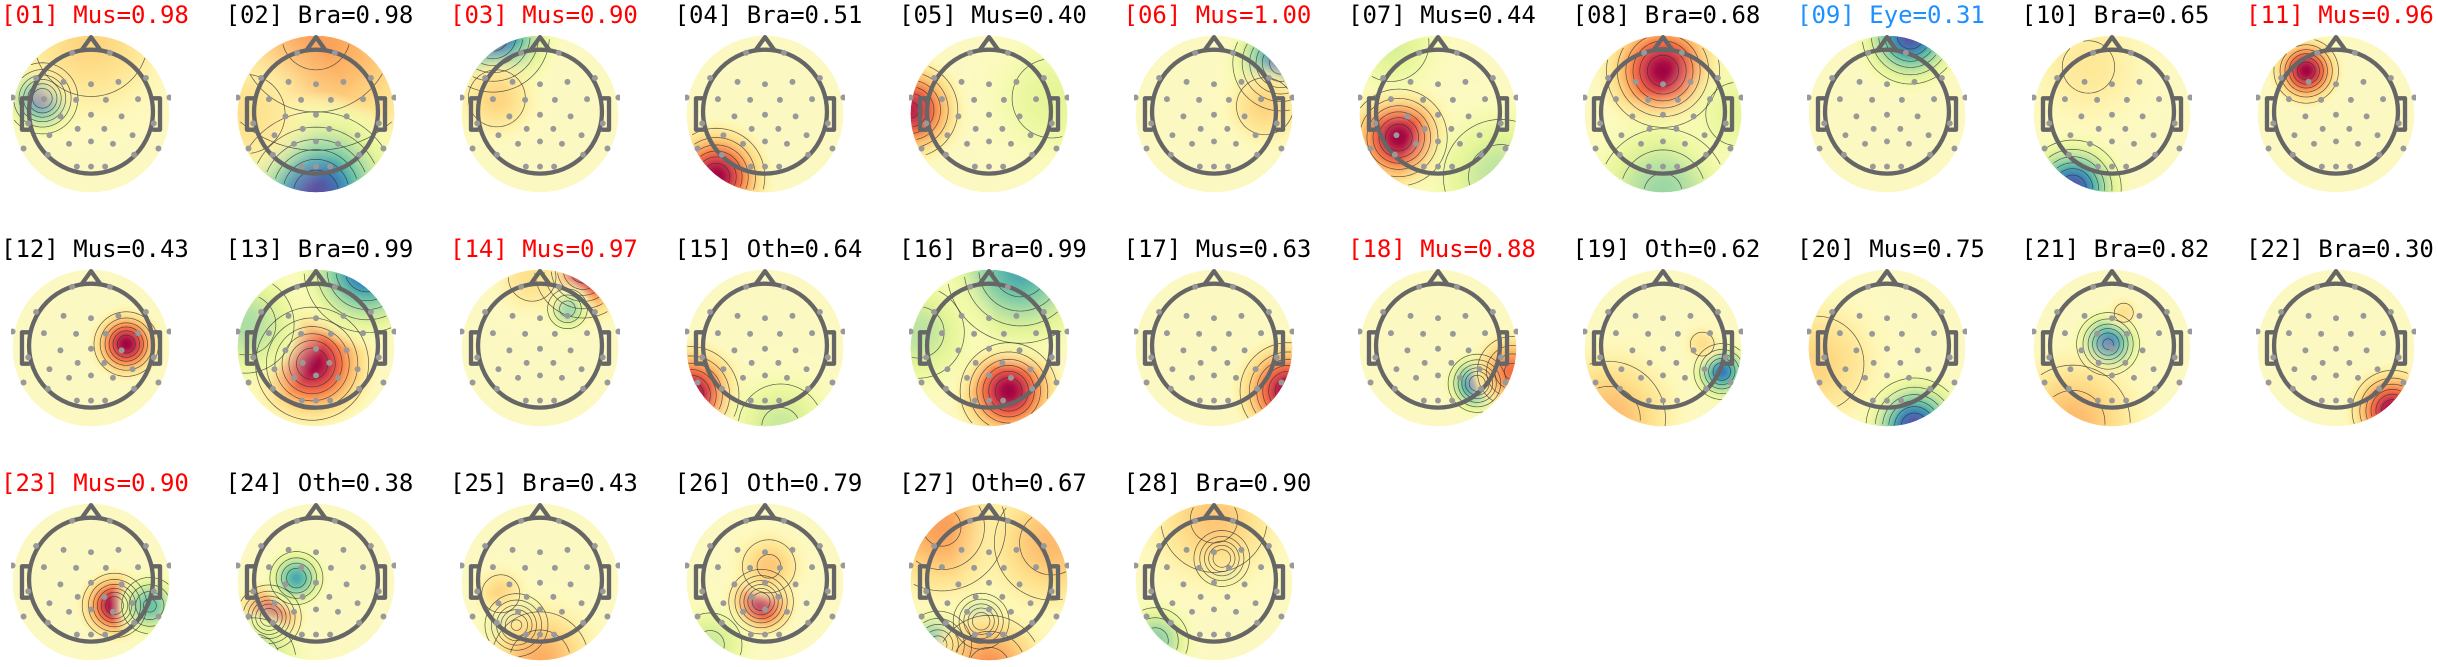 This screenshot has height=667, width=2438. What do you see at coordinates (91, 111) in the screenshot?
I see `head-circle` at bounding box center [91, 111].